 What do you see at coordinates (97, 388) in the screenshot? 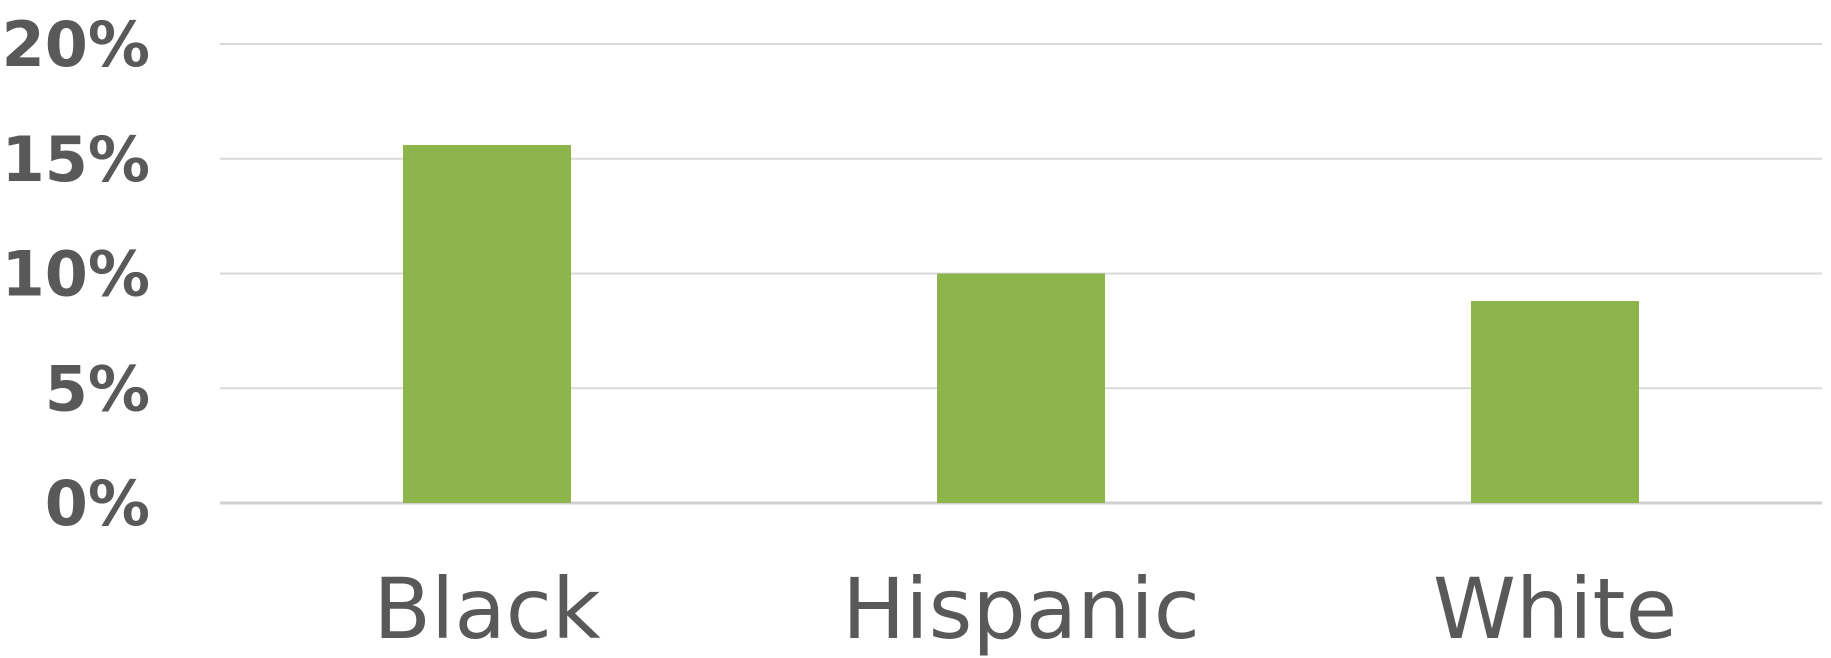
I see `y-tick-label: 5%` at bounding box center [97, 388].